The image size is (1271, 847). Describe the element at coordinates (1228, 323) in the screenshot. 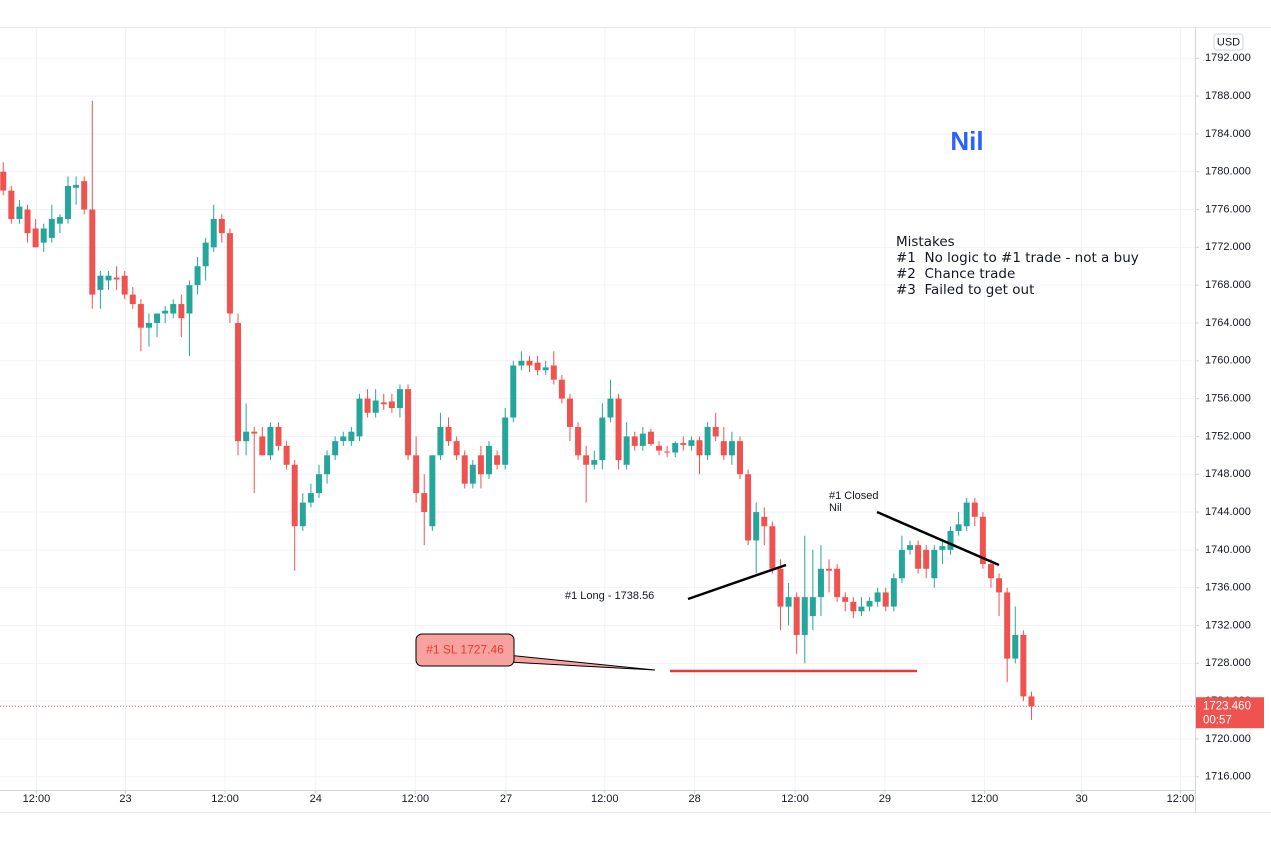

I see `y-tick-label: 1764.000` at that location.